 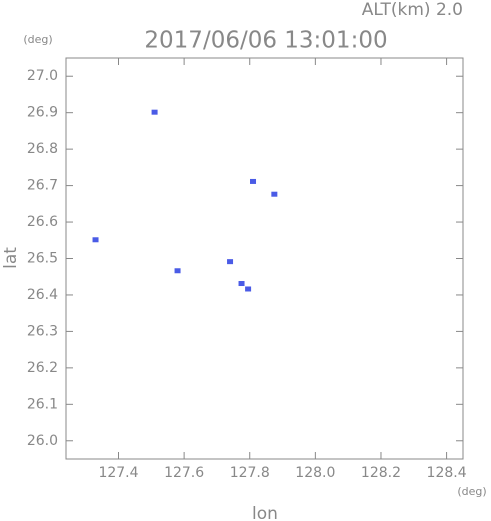 I want to click on x-tick-label: 127.8, so click(x=250, y=473).